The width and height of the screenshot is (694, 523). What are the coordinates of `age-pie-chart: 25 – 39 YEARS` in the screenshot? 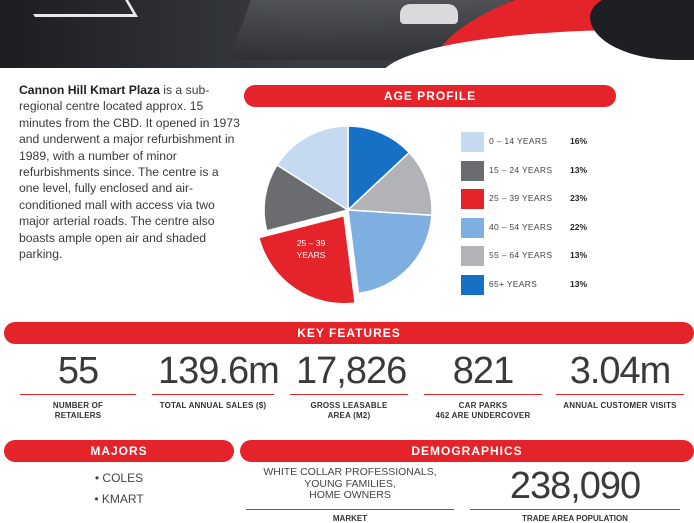 It's located at (345, 215).